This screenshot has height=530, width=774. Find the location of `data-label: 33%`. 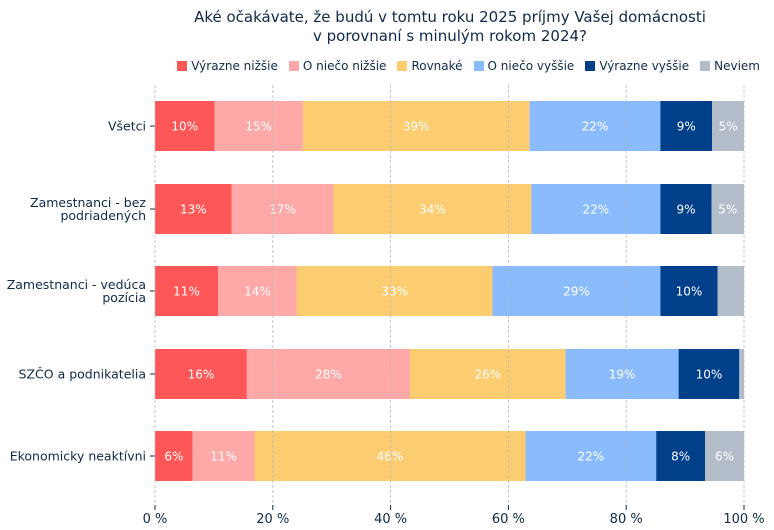

data-label: 33% is located at coordinates (394, 292).